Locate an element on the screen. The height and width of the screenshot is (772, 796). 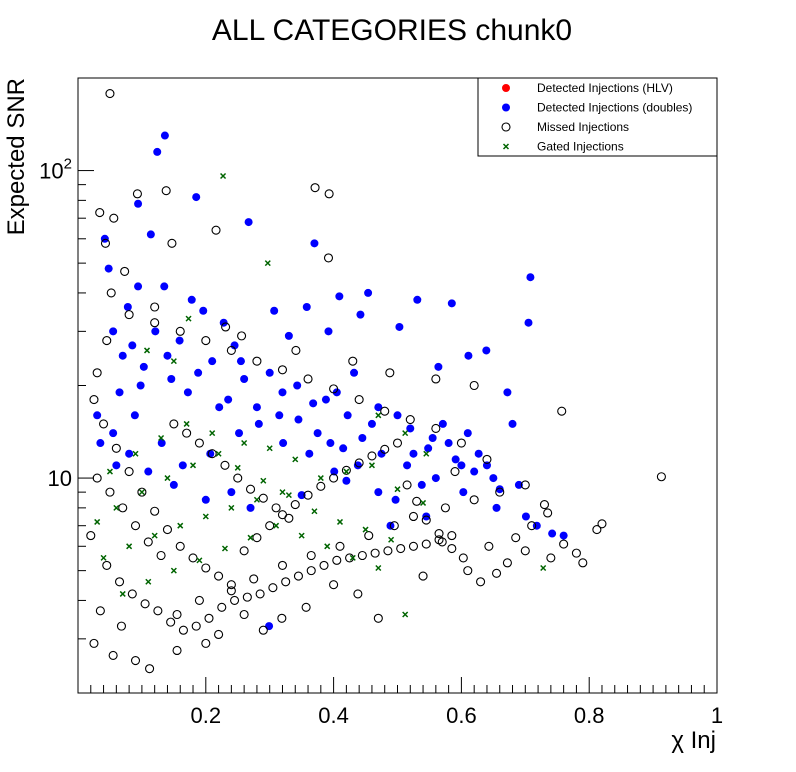
y-axis-label: Expected SNR is located at coordinates (16, 156).